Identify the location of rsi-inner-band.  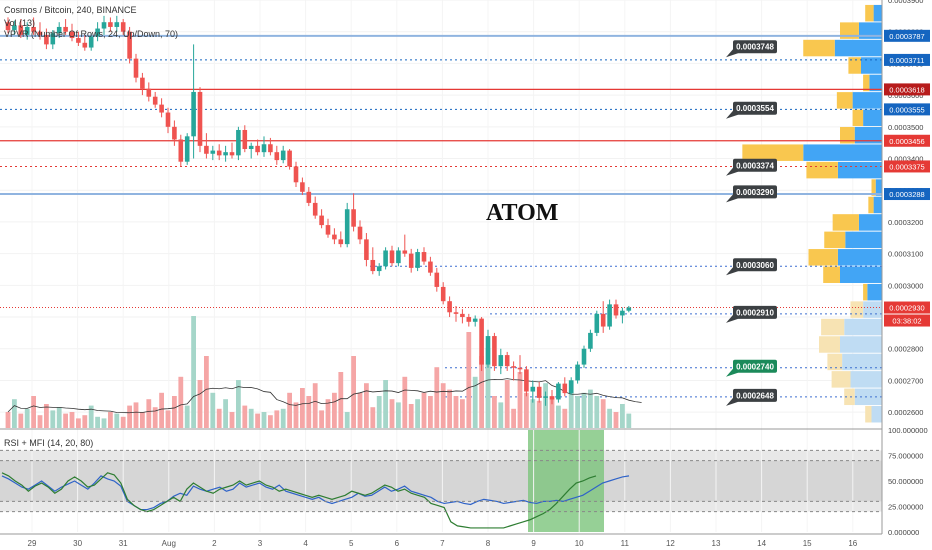
(441, 481).